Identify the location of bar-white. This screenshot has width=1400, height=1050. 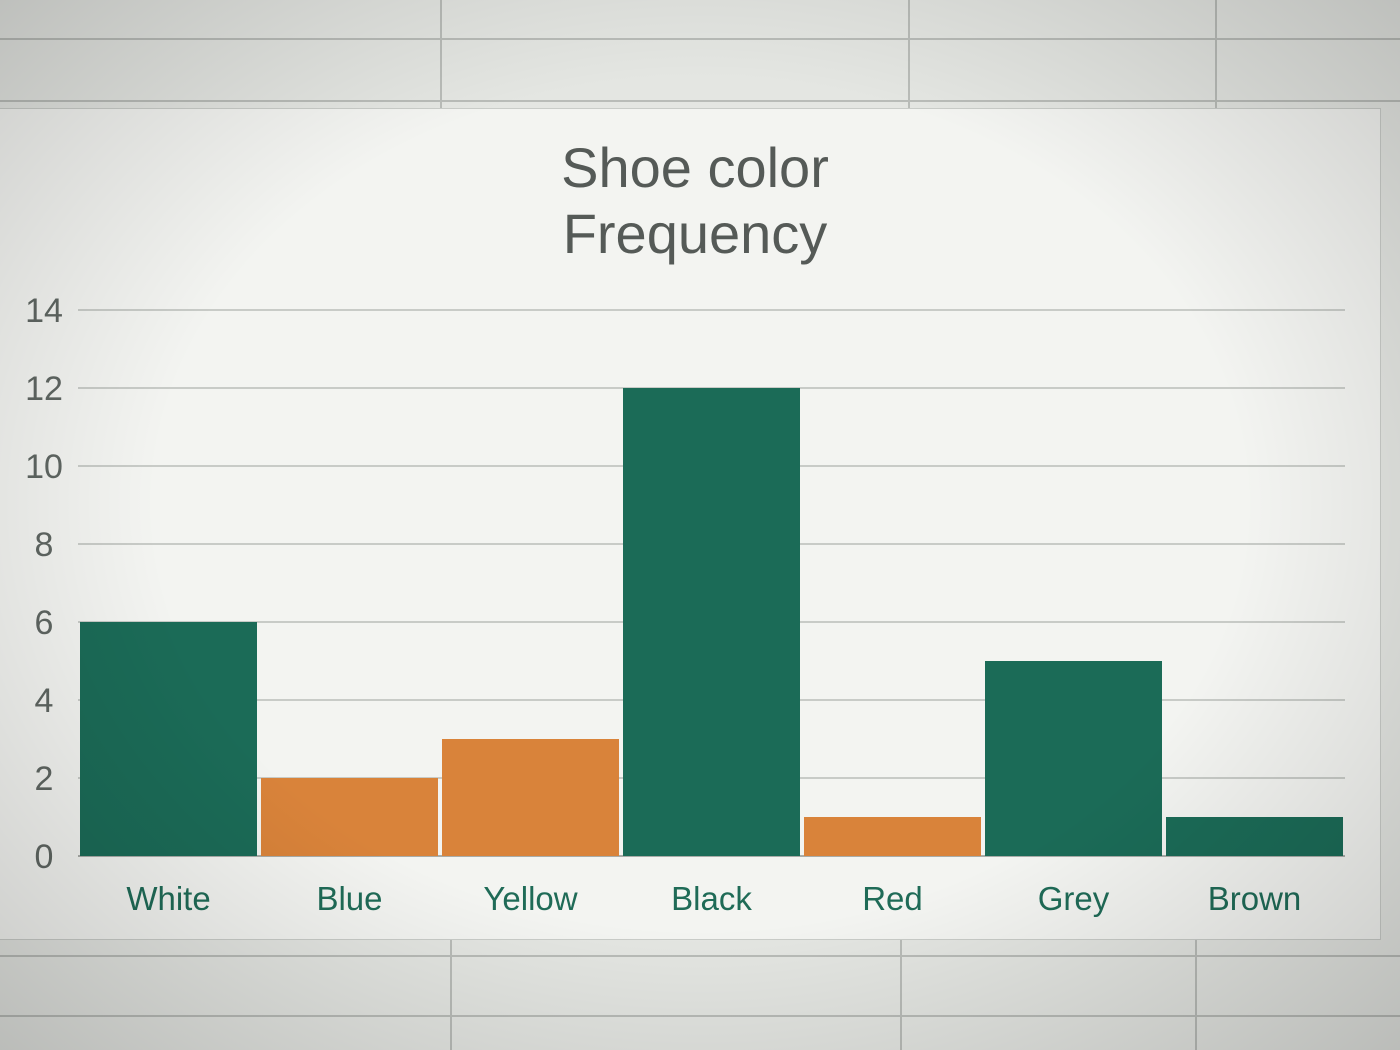
(168, 739).